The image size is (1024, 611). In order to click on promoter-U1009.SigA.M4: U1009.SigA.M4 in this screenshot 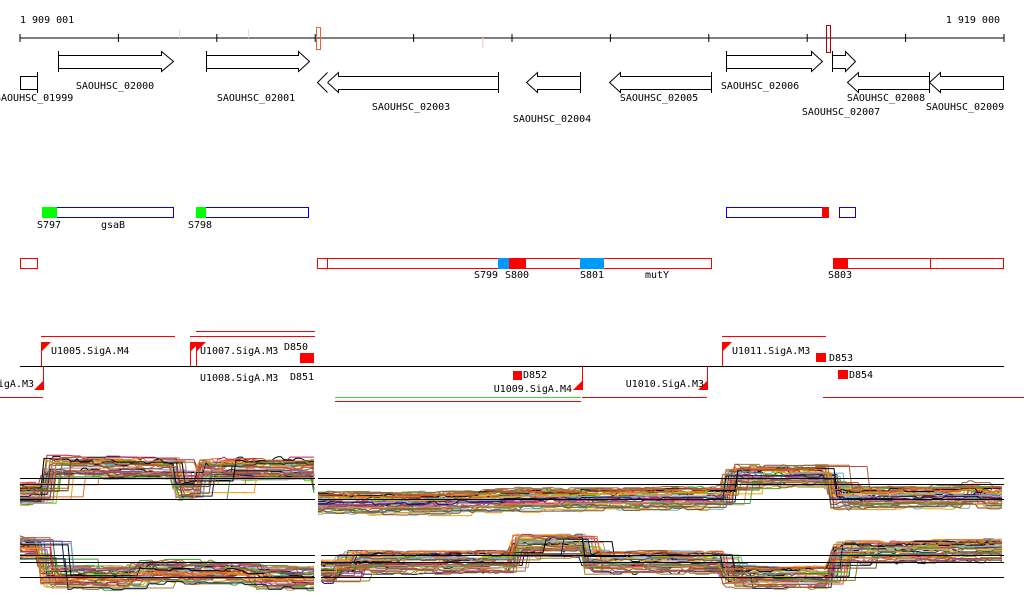, I will do `click(538, 380)`.